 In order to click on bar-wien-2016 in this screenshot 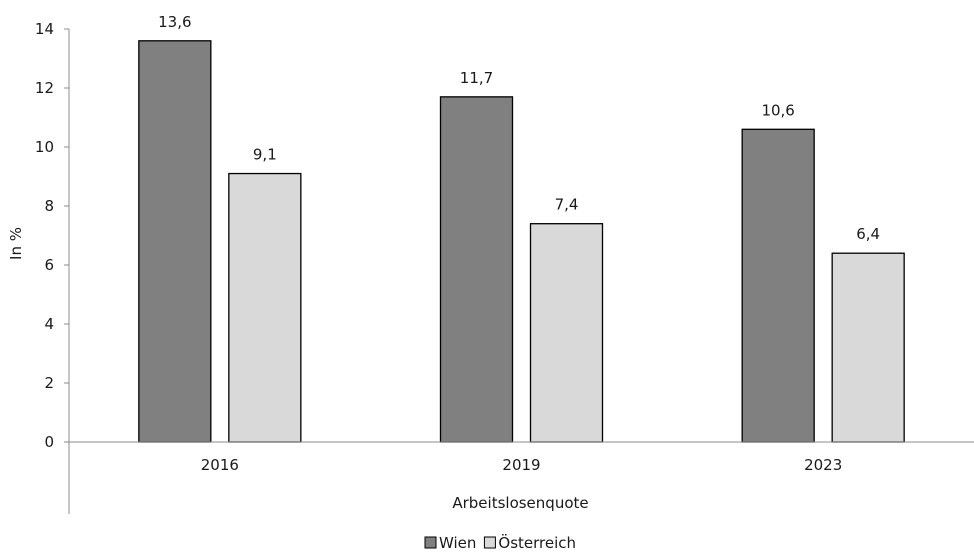, I will do `click(175, 241)`.